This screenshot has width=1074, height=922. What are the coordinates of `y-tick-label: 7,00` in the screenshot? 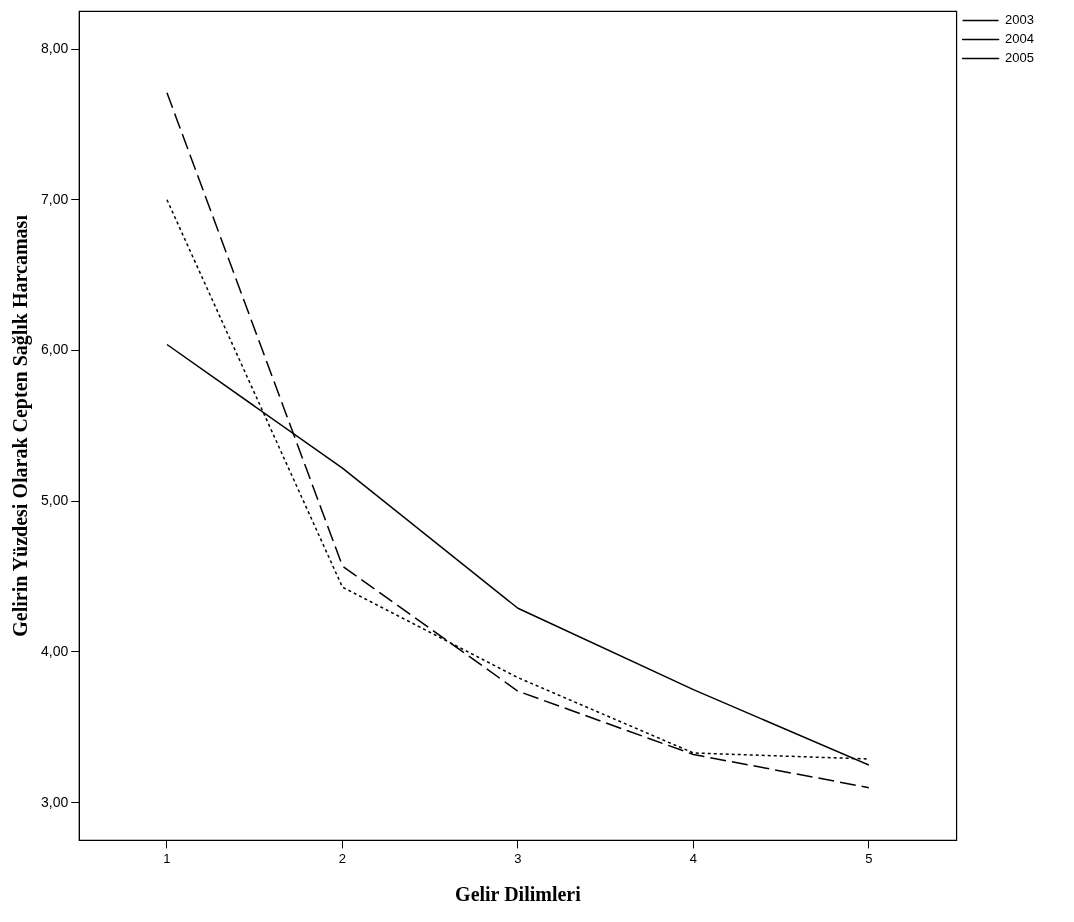 It's located at (55, 198).